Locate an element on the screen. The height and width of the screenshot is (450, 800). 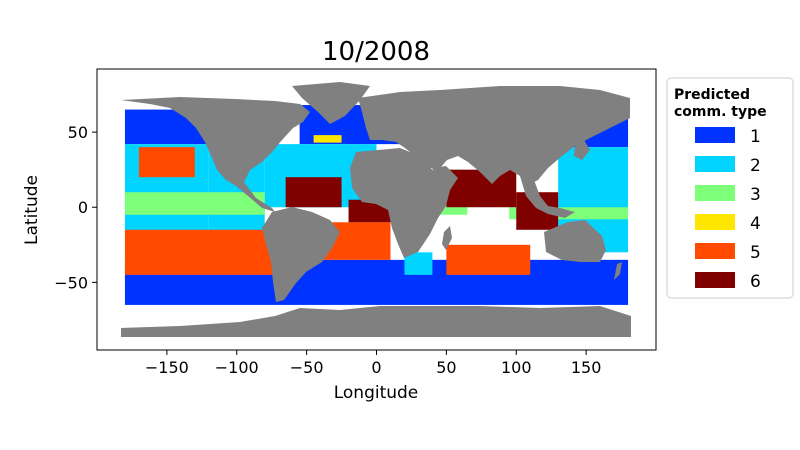
x-axis-label: Longitude is located at coordinates (376, 393).